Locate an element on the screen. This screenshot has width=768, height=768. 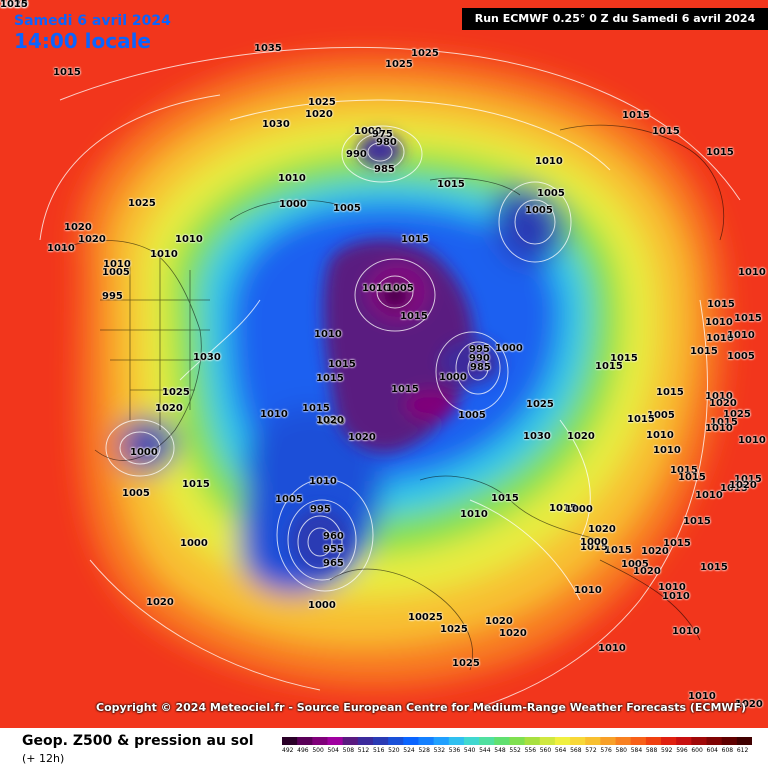
scale-tick-label: 604 is located at coordinates (712, 750).